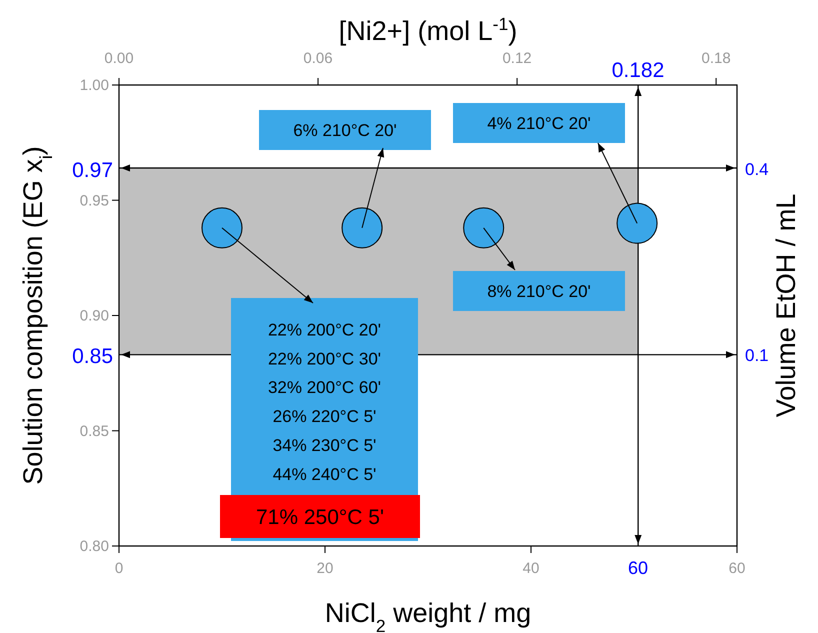  Describe the element at coordinates (119, 568) in the screenshot. I see `x-tick-label: 0` at that location.